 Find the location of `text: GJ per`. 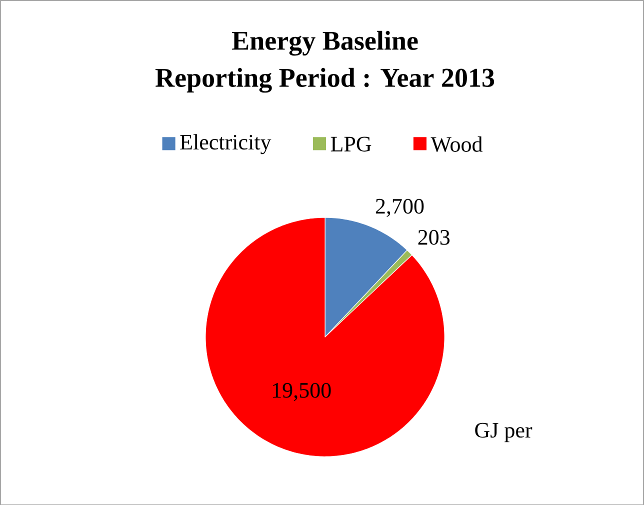

text: GJ per is located at coordinates (503, 432).